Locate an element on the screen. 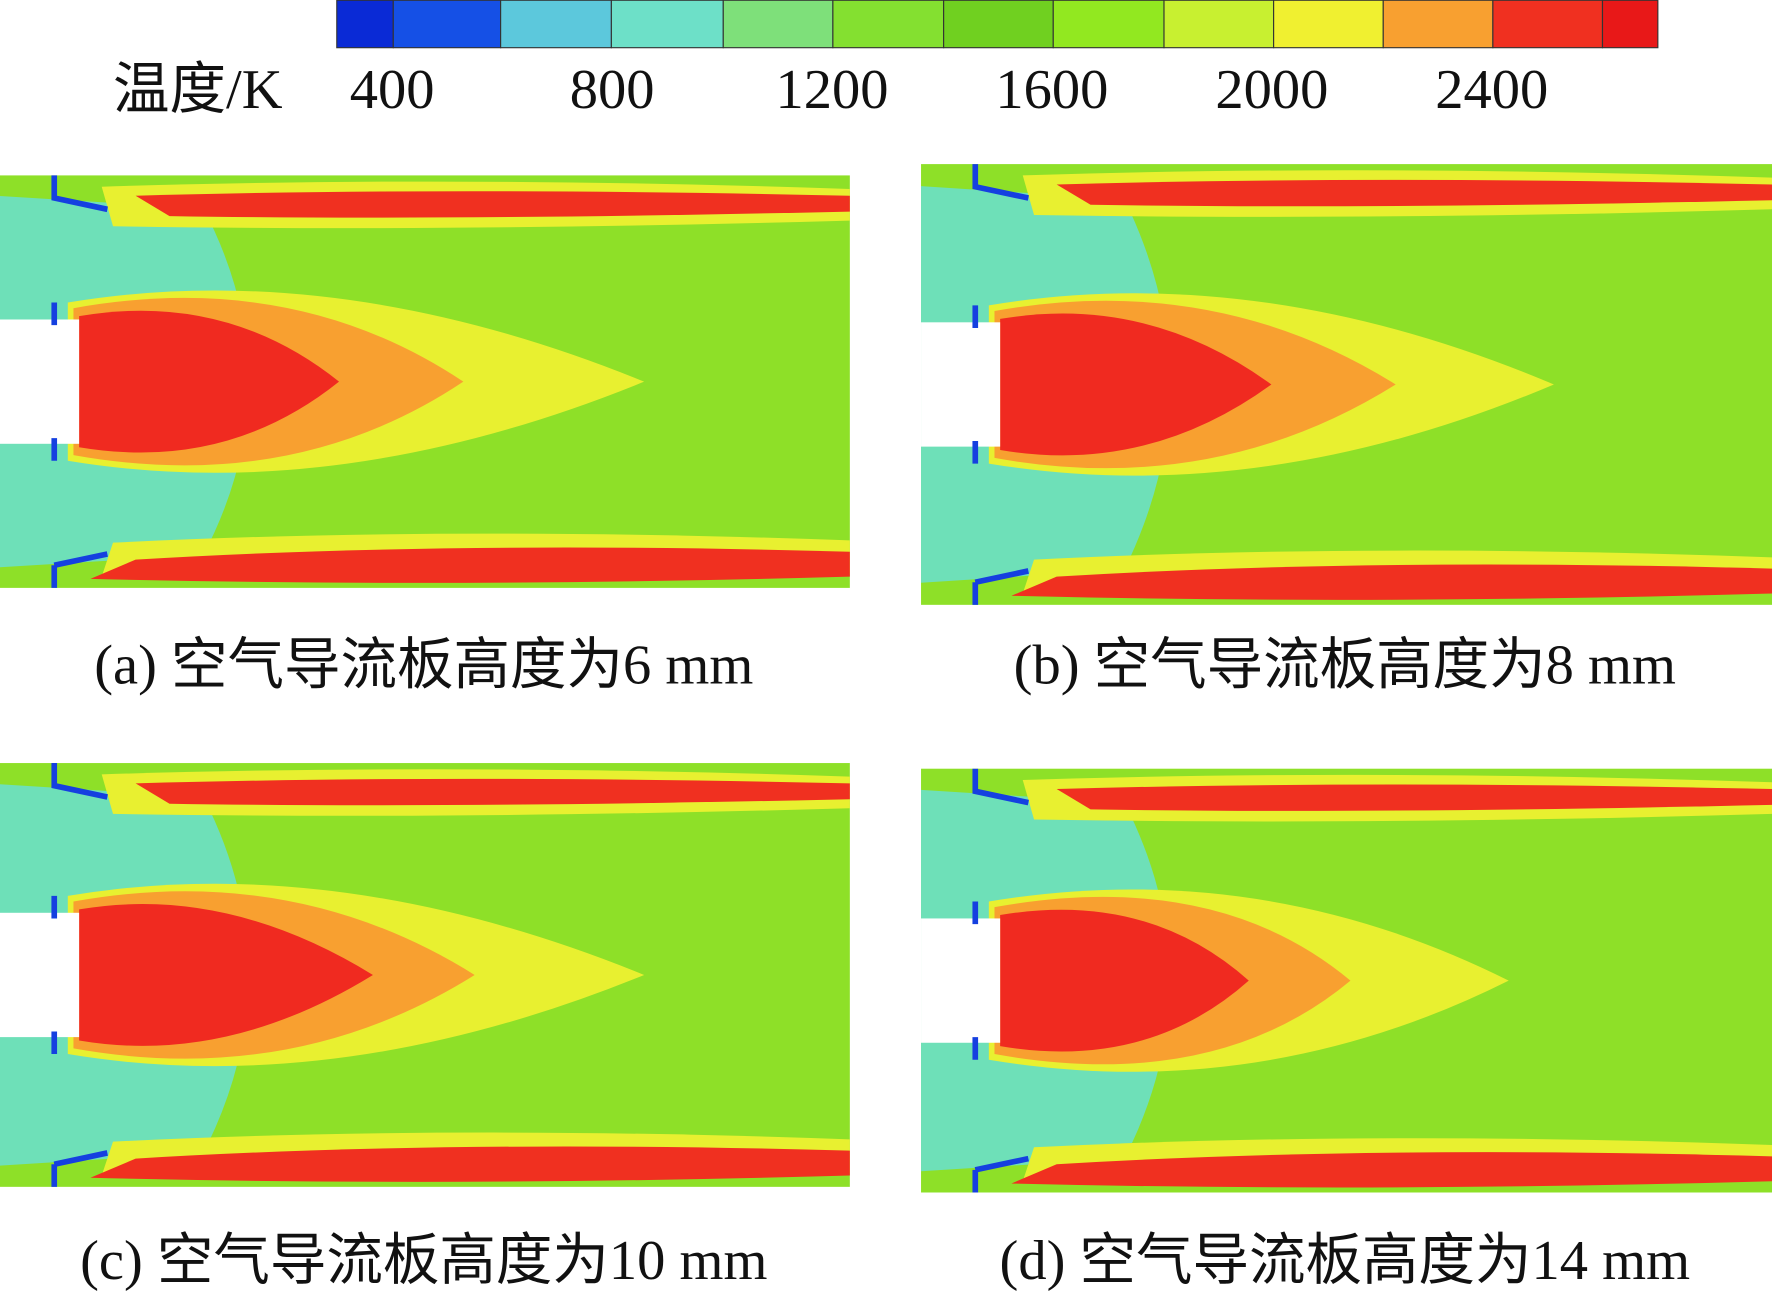 The width and height of the screenshot is (1772, 1308). colorbar-tick-label: 1200 is located at coordinates (831, 90).